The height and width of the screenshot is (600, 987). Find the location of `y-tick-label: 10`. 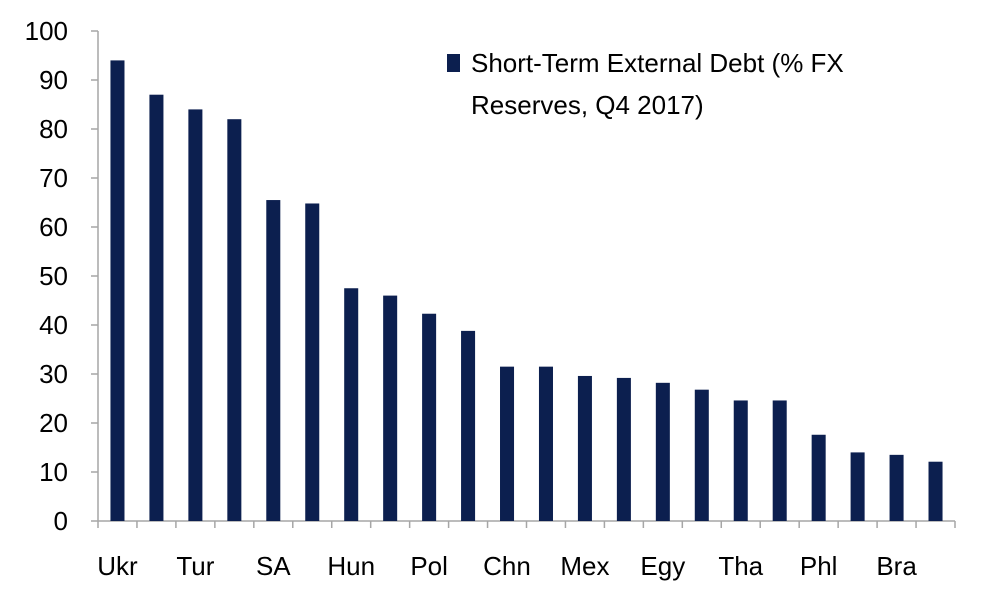

y-tick-label: 10 is located at coordinates (53, 472).